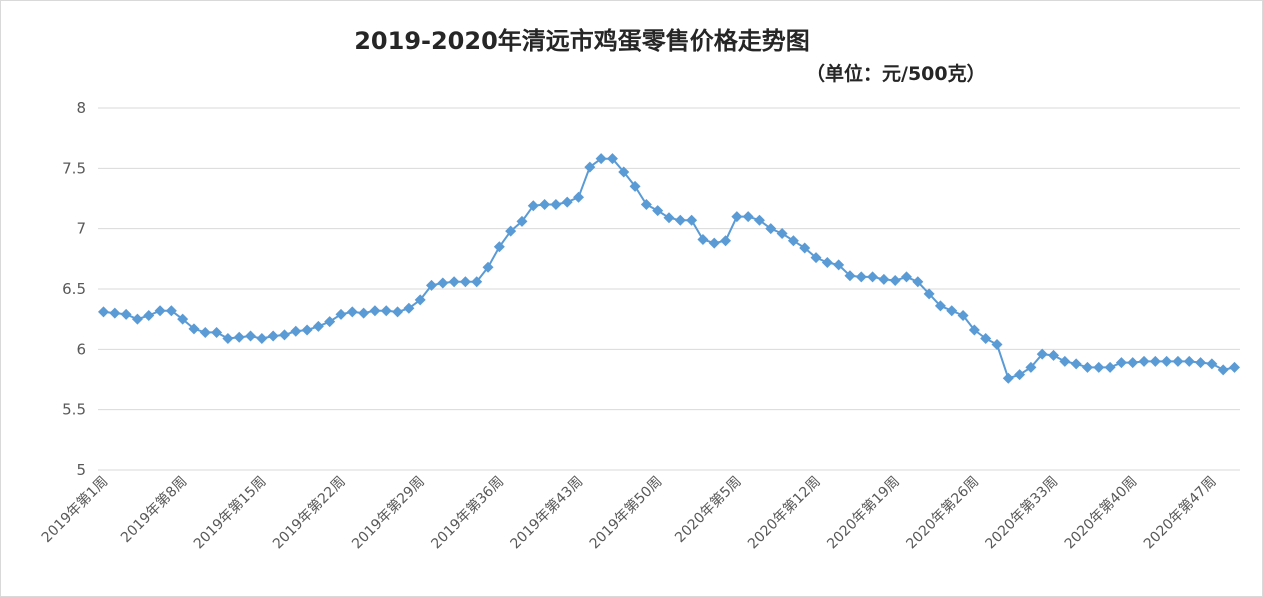 The image size is (1263, 597). Describe the element at coordinates (864, 513) in the screenshot. I see `x-tick-label: 2020年第19周` at that location.